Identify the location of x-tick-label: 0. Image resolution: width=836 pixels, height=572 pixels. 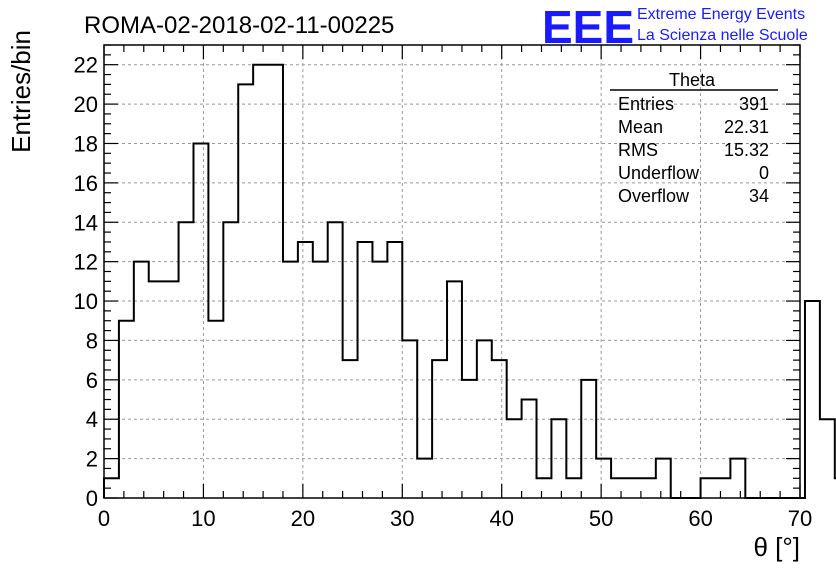
(104, 518).